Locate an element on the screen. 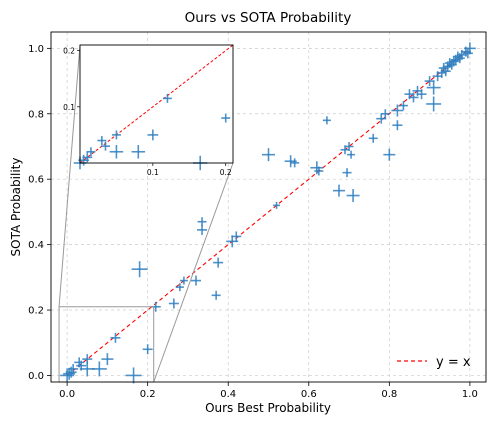 This screenshot has width=498, height=427. x-tick-label: 0.2 is located at coordinates (148, 394).